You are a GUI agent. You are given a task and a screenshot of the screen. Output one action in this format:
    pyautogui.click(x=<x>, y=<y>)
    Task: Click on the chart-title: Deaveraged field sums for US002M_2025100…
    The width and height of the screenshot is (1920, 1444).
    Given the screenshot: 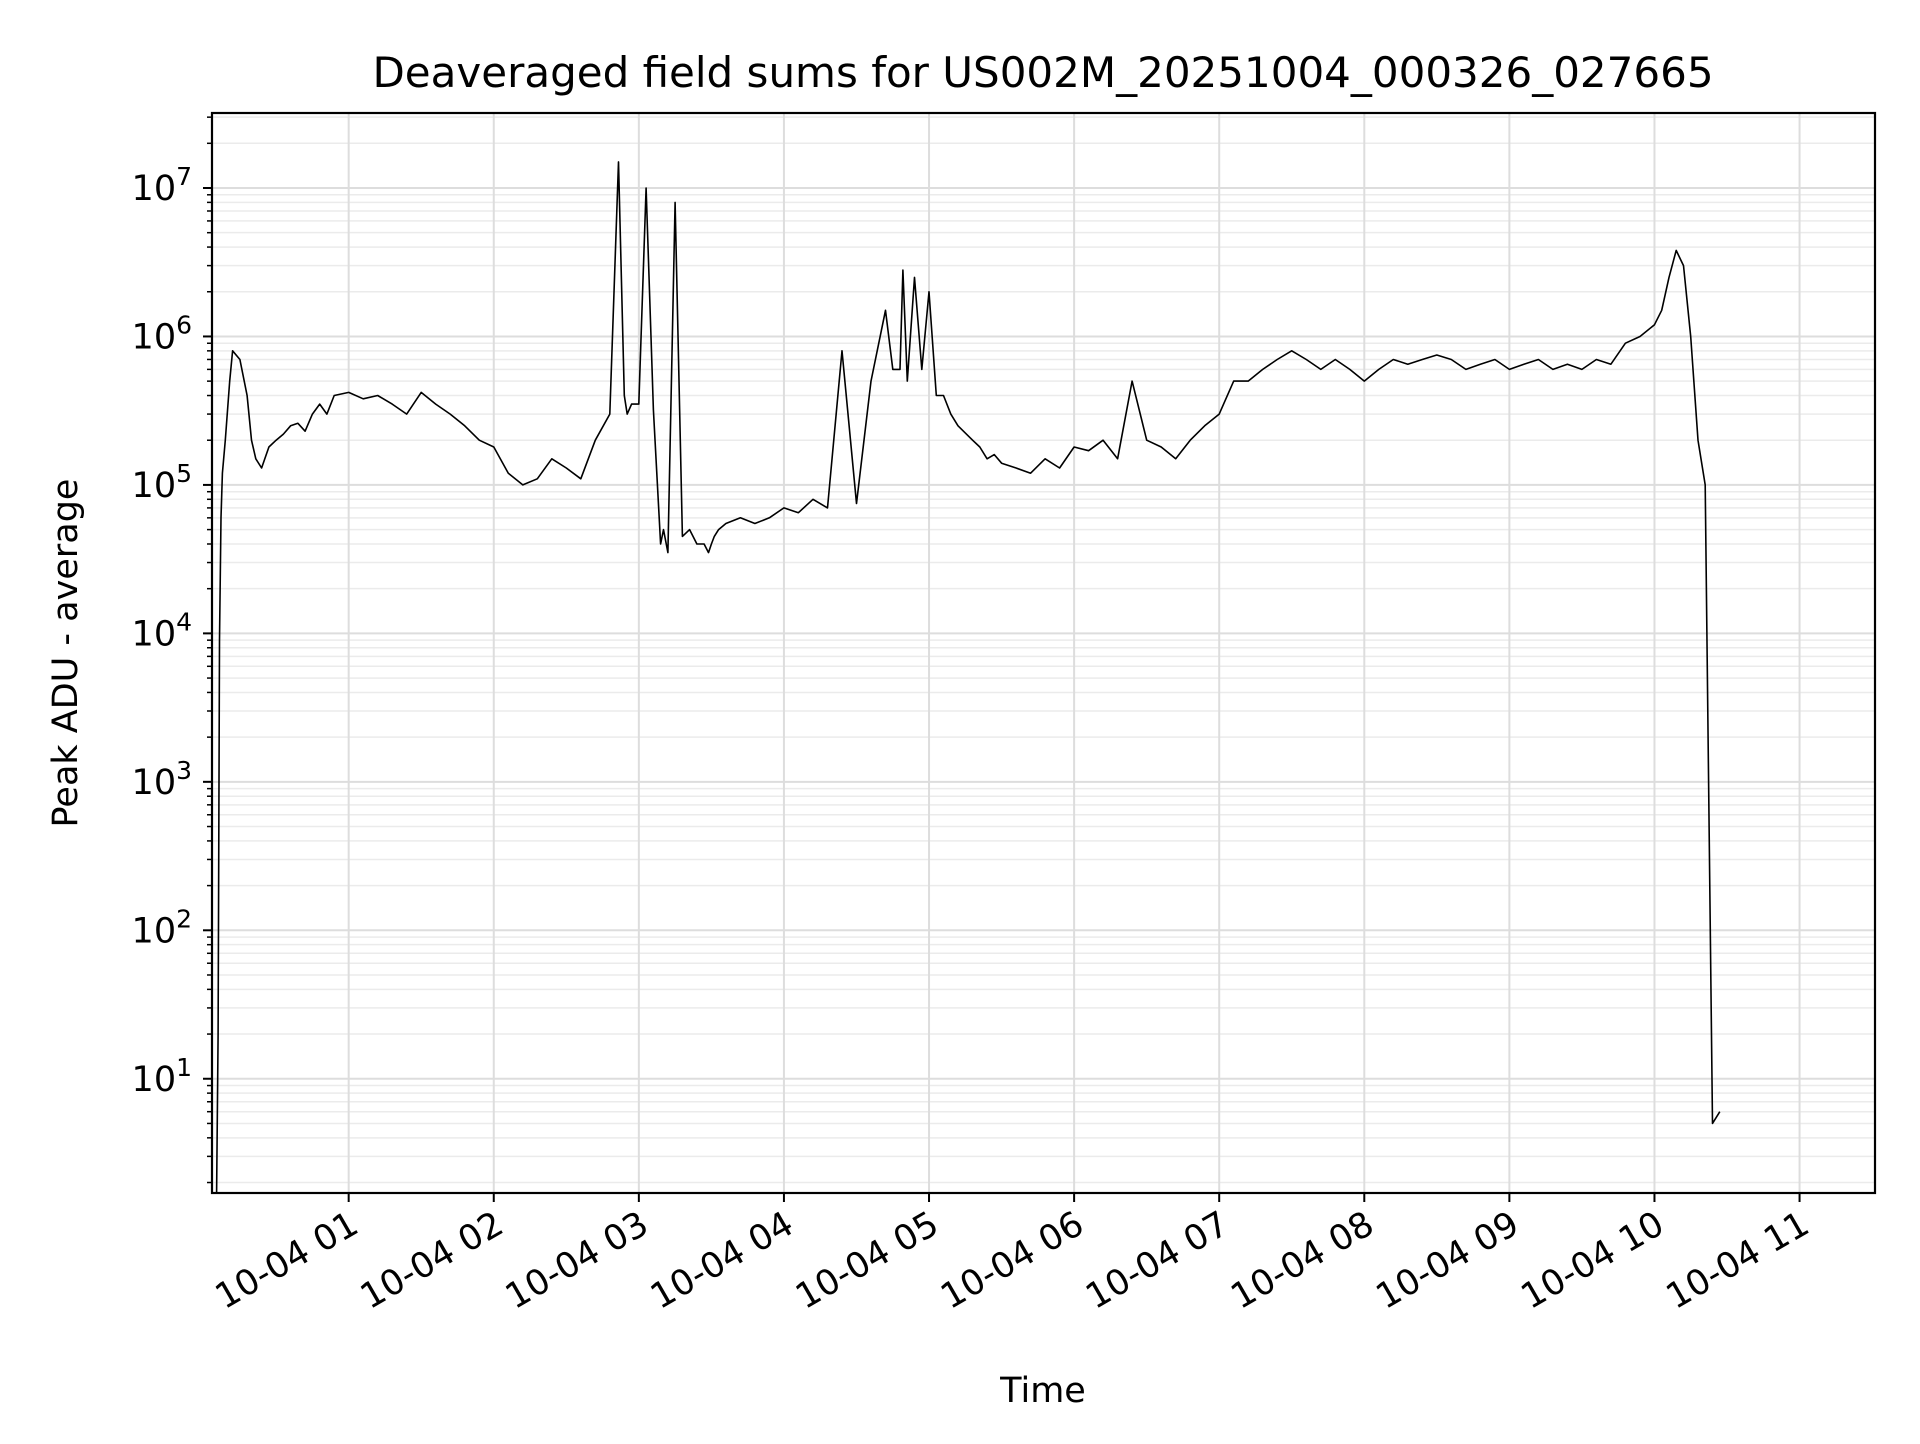 What is the action you would take?
    pyautogui.click(x=1042, y=72)
    